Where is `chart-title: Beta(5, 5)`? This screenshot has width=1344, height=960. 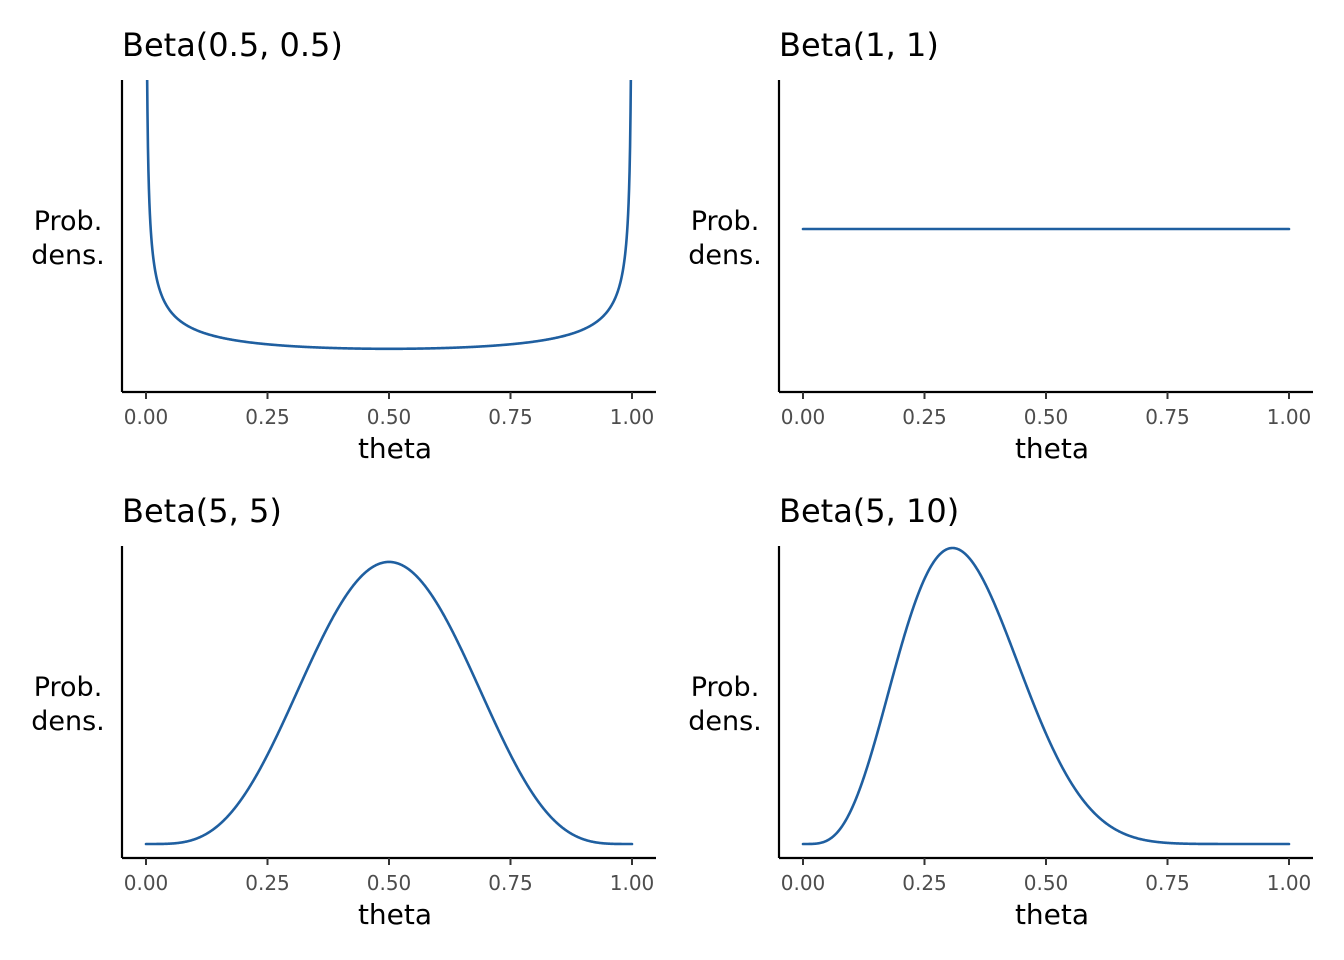
chart-title: Beta(5, 5) is located at coordinates (202, 511).